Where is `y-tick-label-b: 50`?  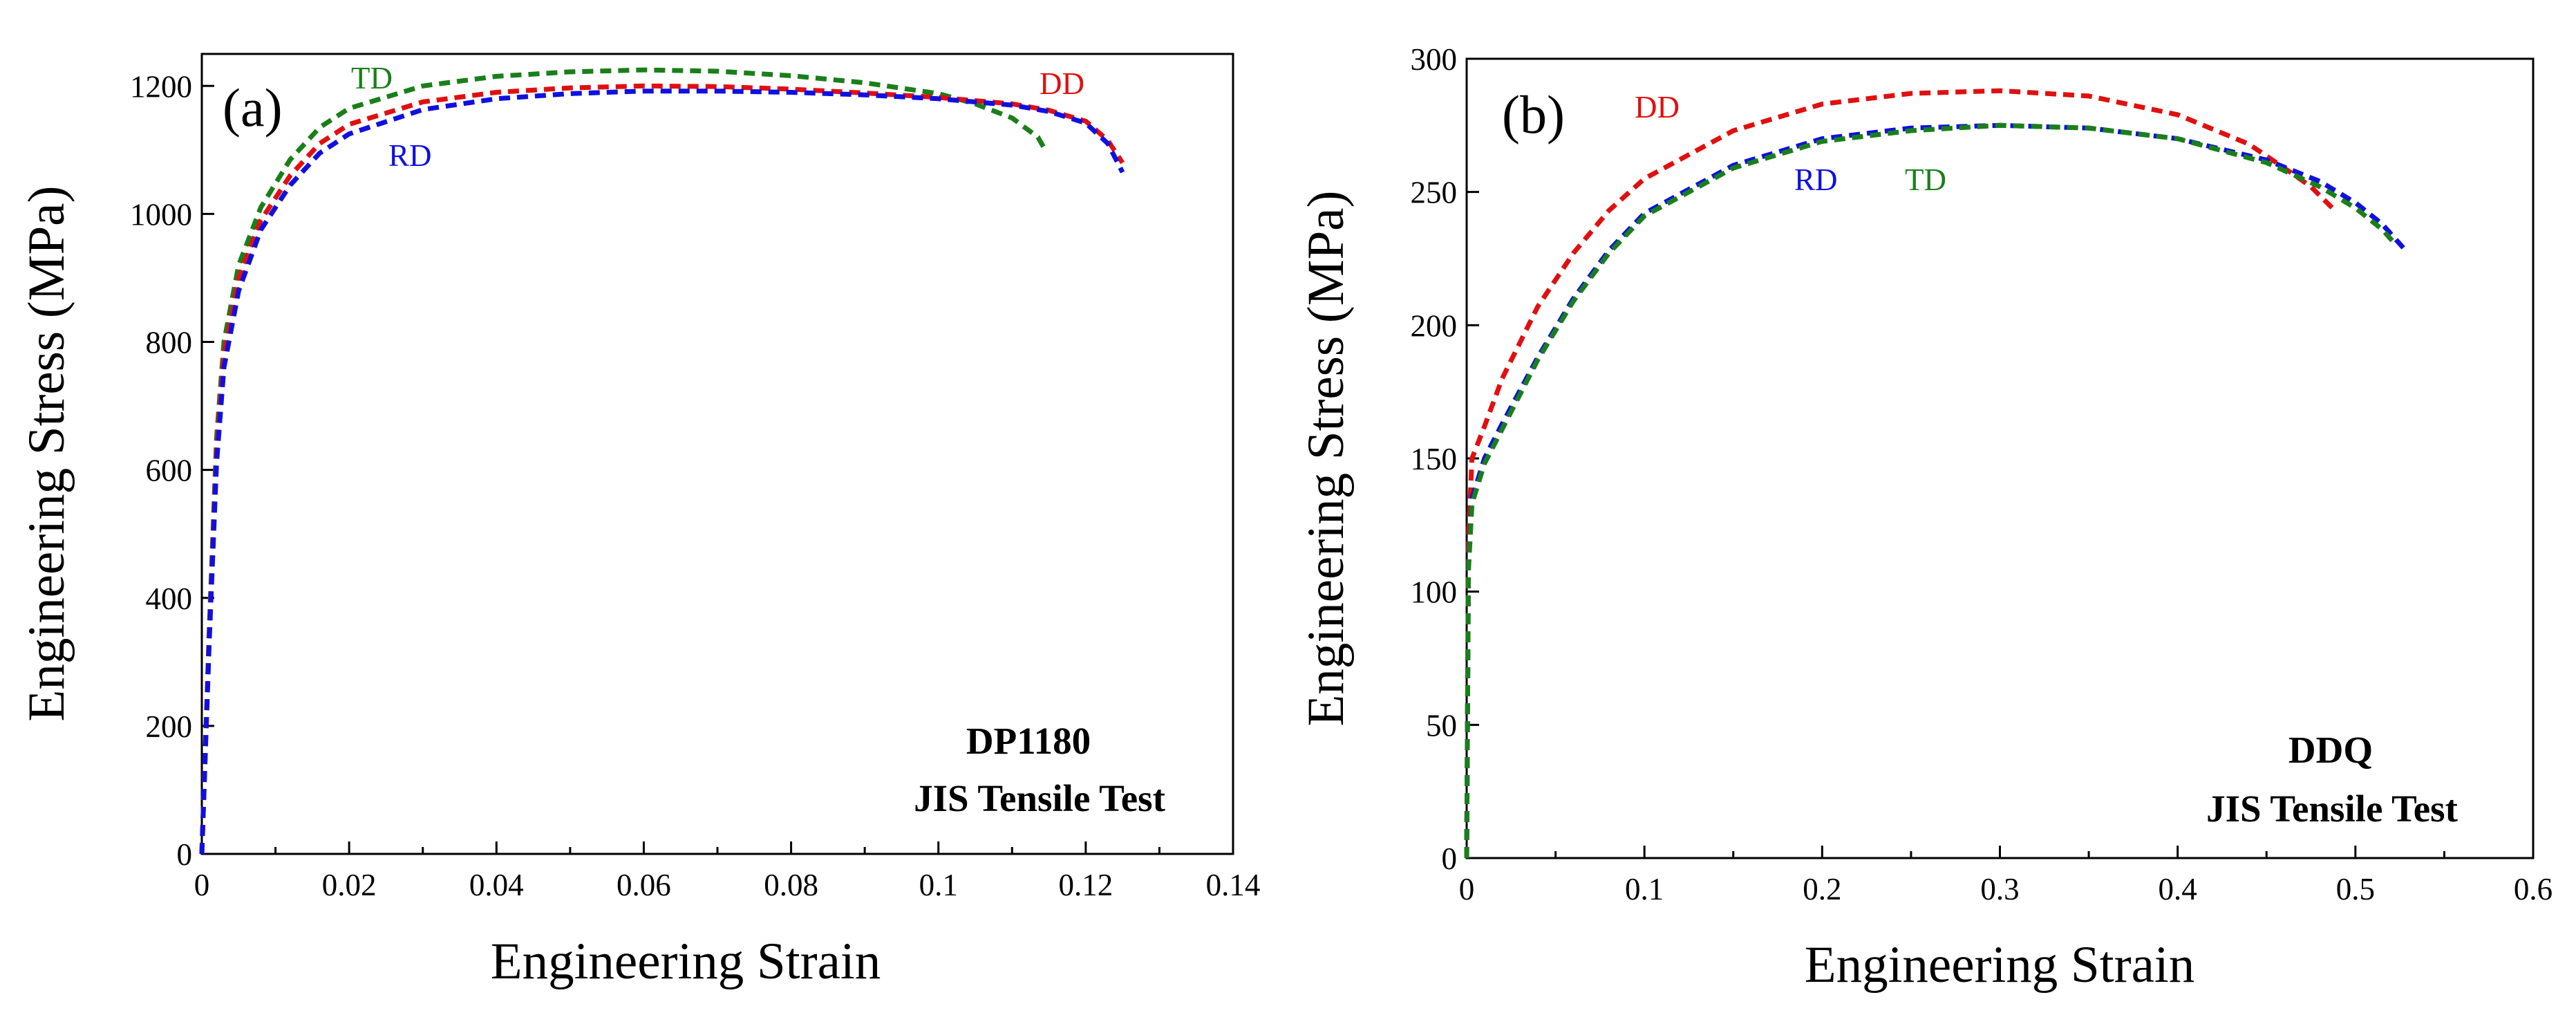
y-tick-label-b: 50 is located at coordinates (1441, 725).